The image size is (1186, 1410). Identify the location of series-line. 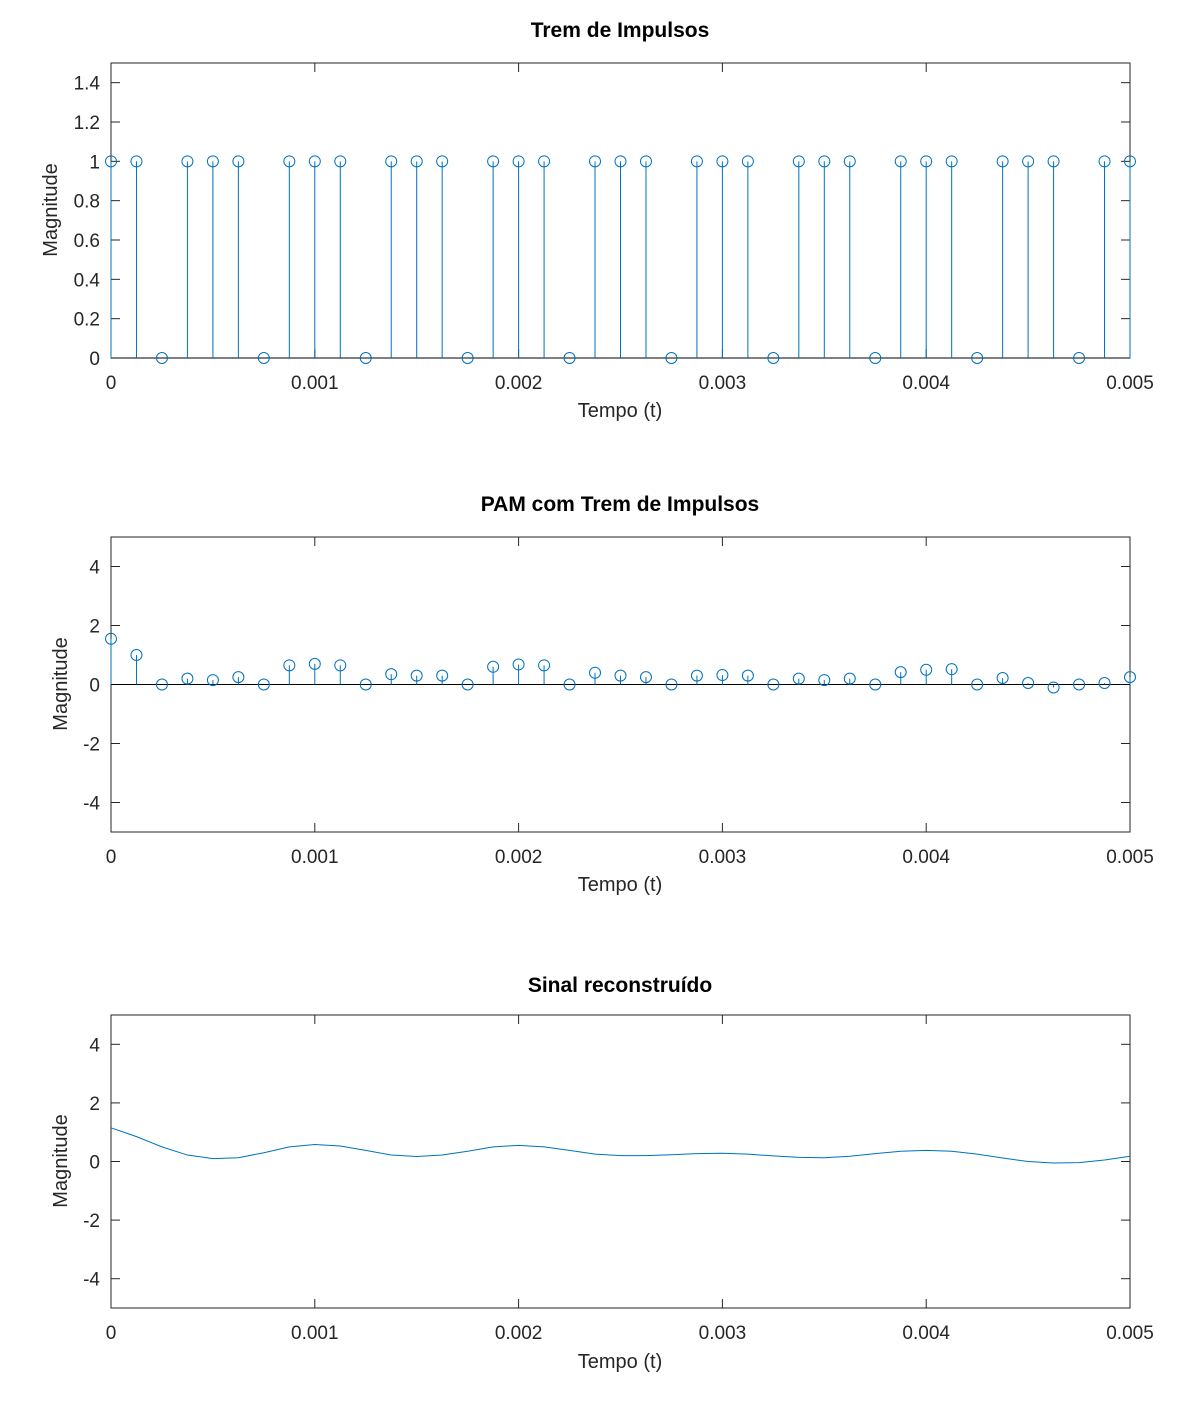
(620, 1145).